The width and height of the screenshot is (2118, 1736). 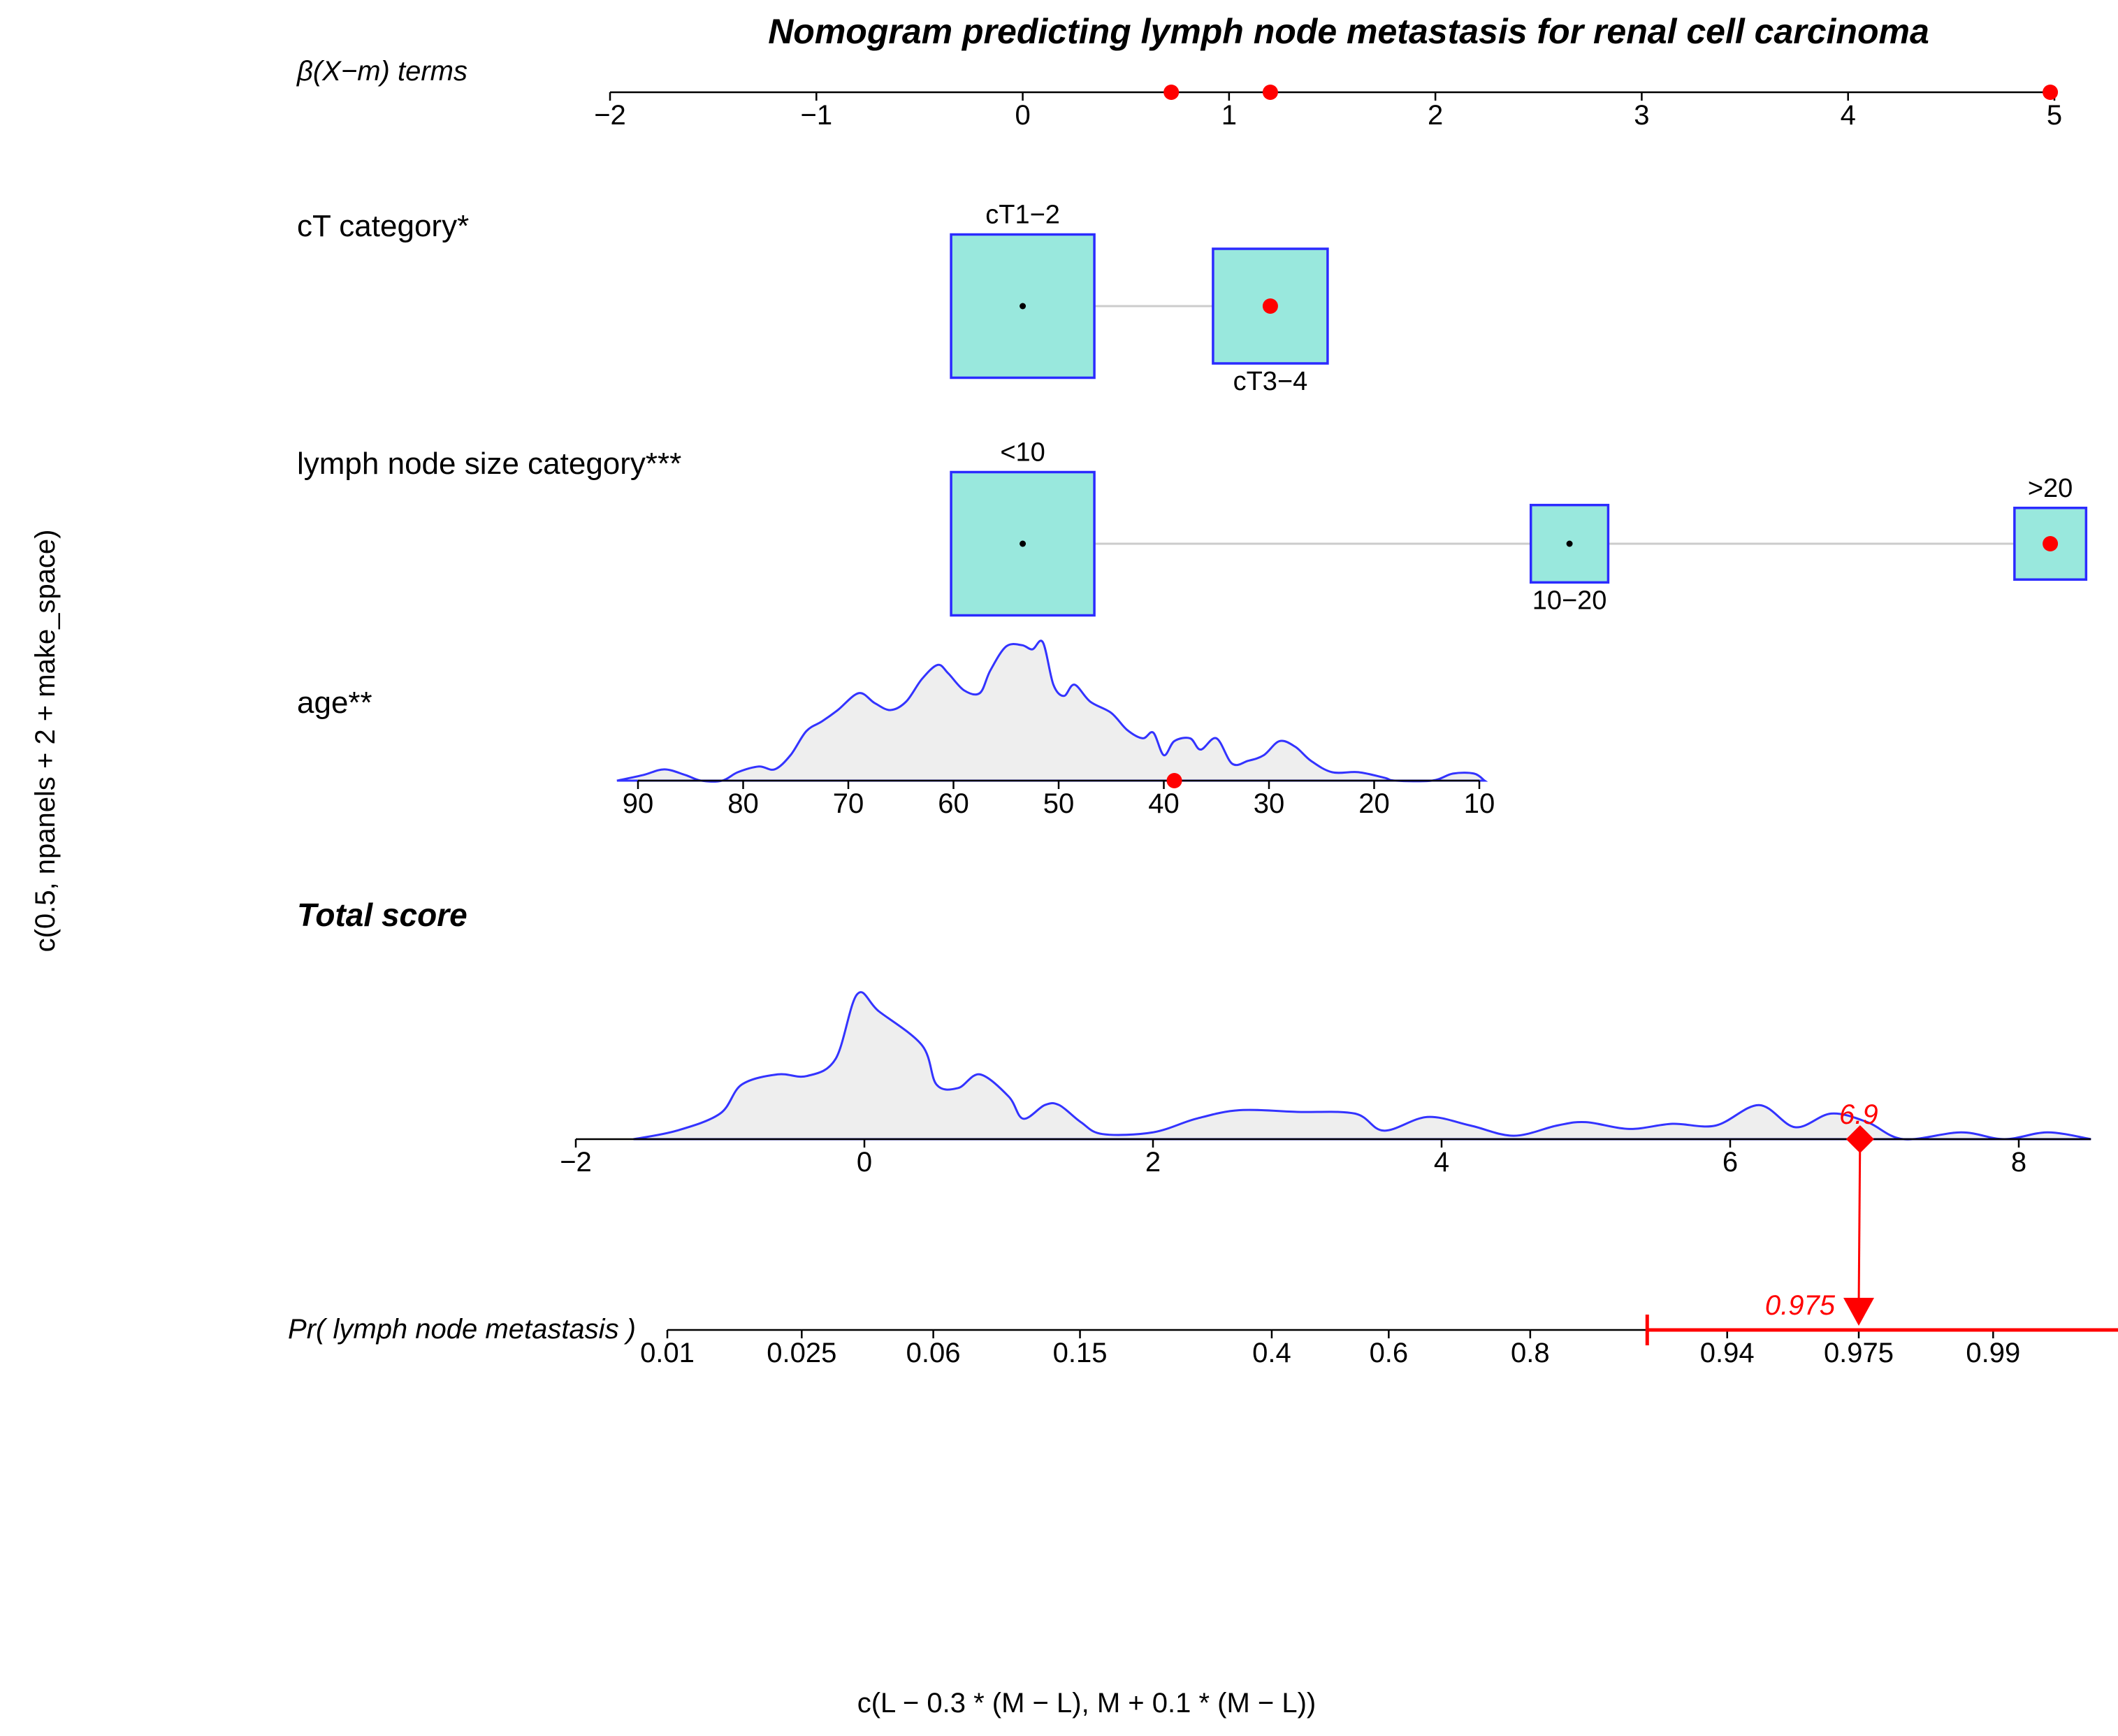 What do you see at coordinates (1848, 115) in the screenshot?
I see `beta-tick-label: 4` at bounding box center [1848, 115].